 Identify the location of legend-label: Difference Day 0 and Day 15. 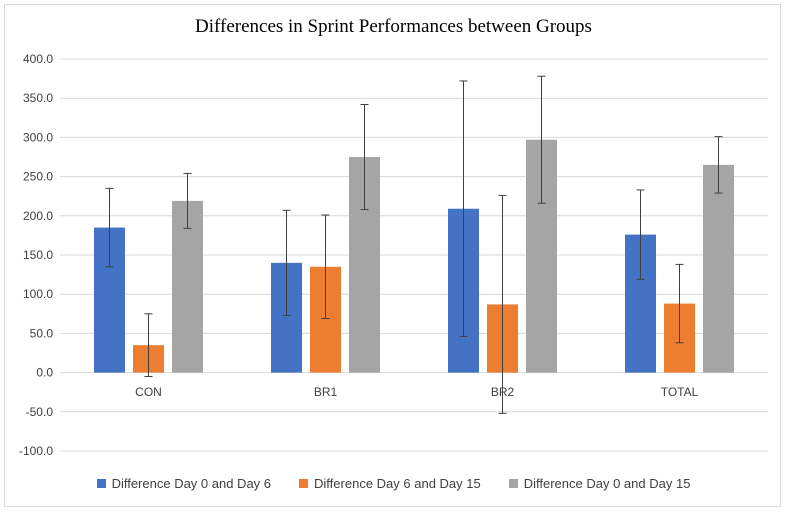
(607, 483).